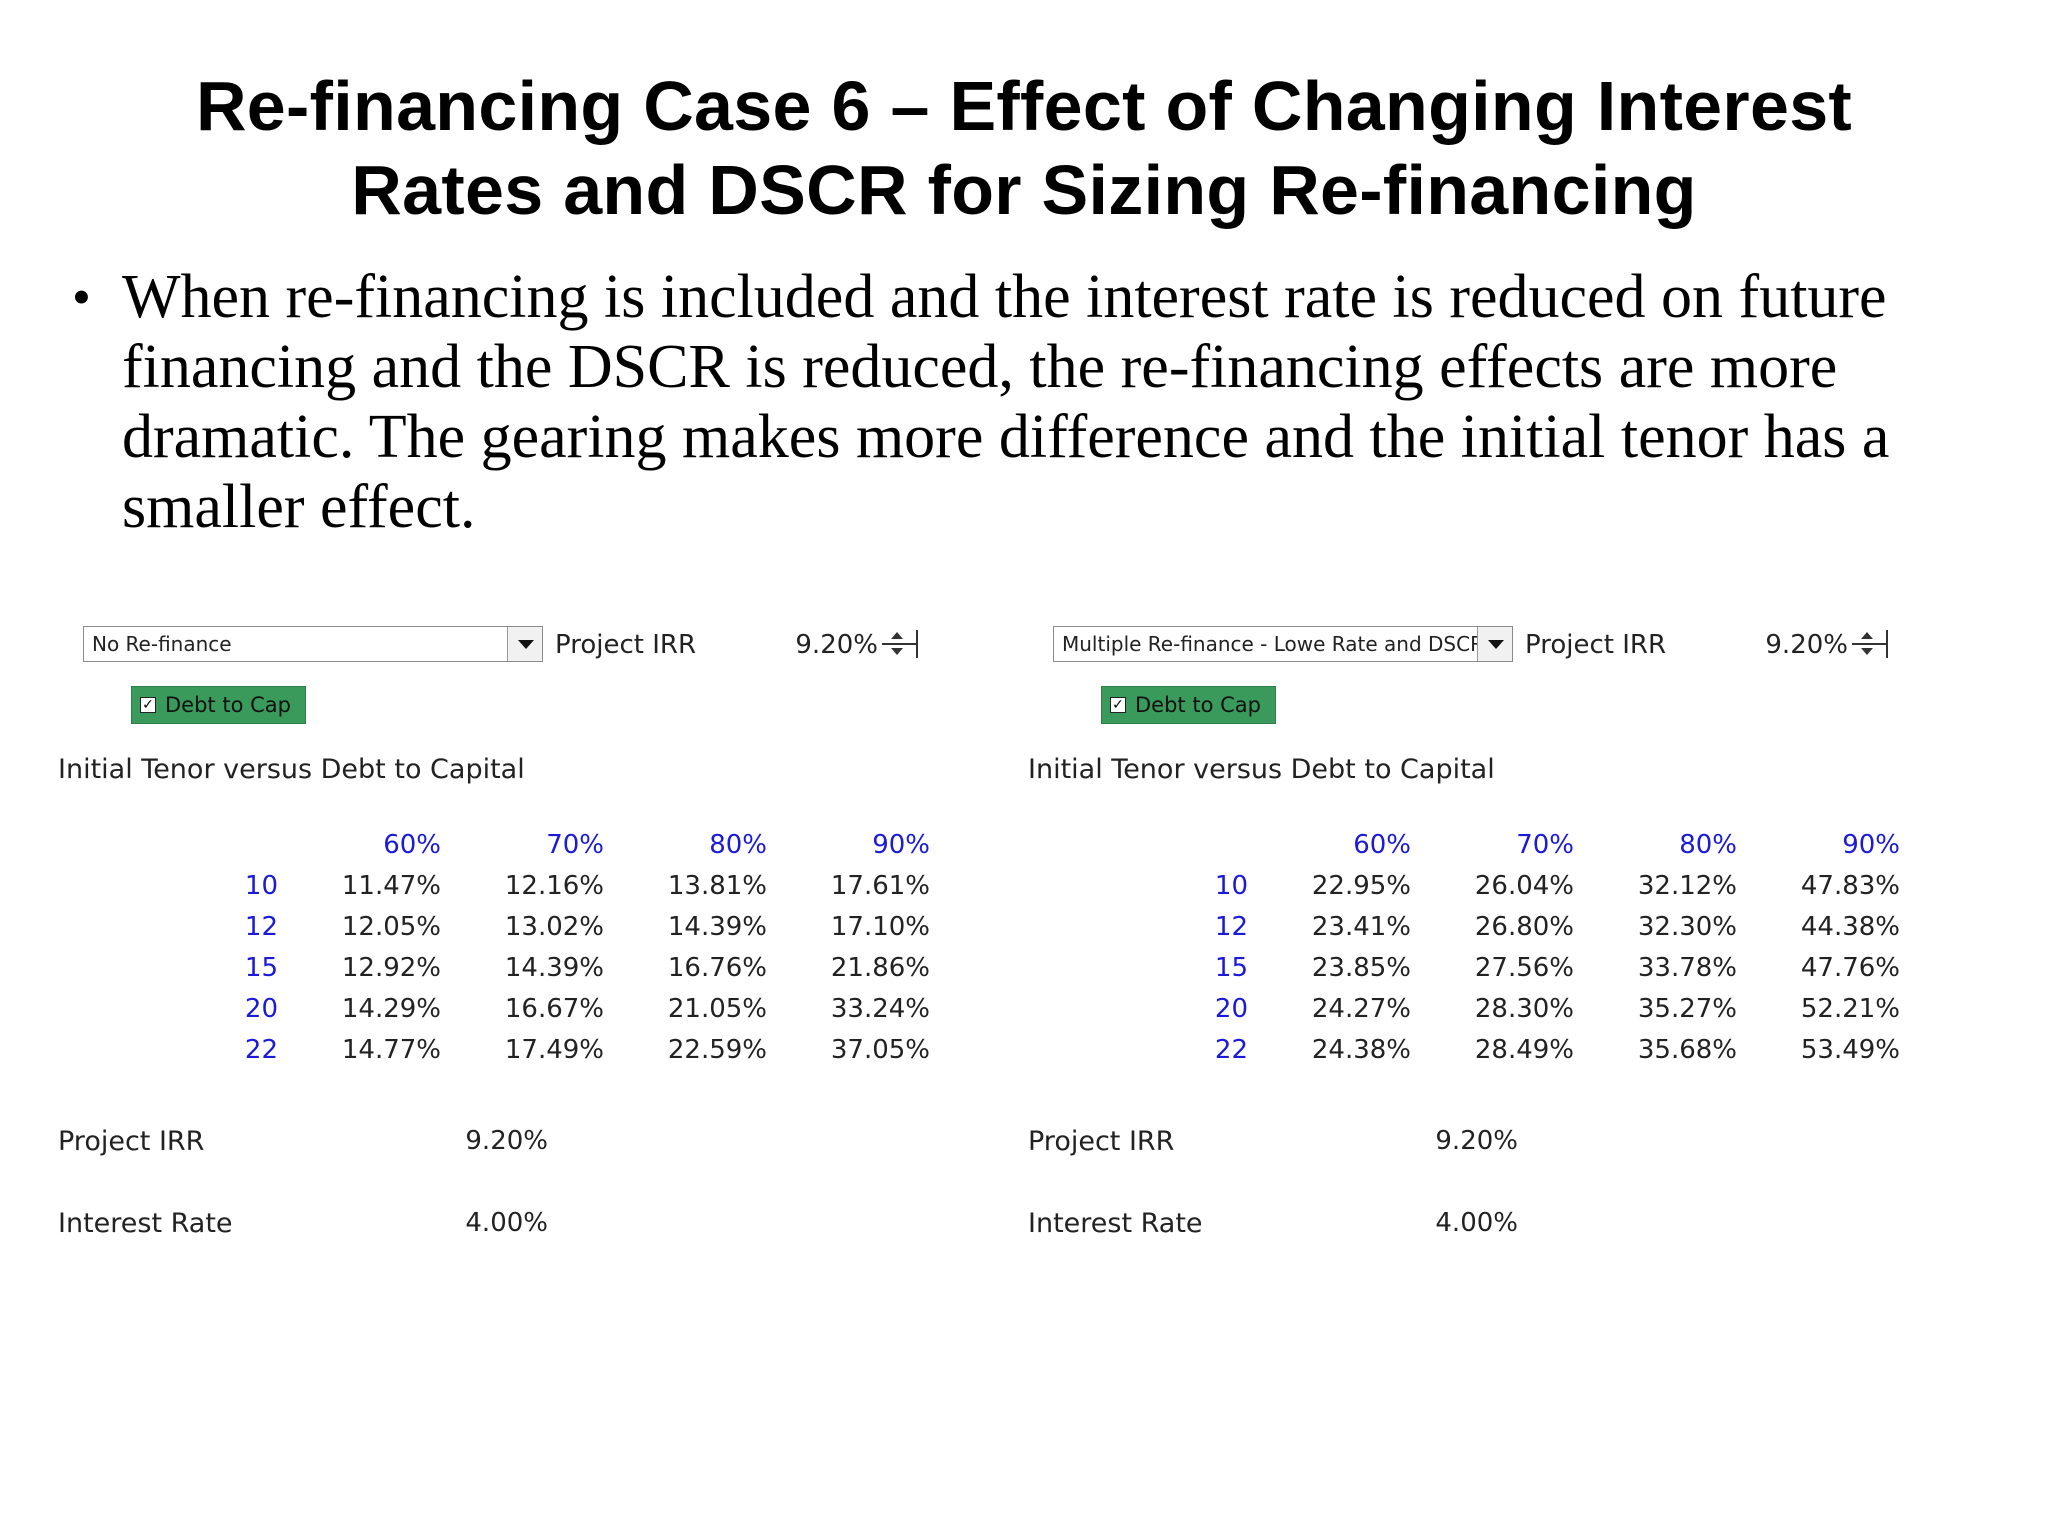 The width and height of the screenshot is (2048, 1536). I want to click on table-cell: 32.30%, so click(1687, 927).